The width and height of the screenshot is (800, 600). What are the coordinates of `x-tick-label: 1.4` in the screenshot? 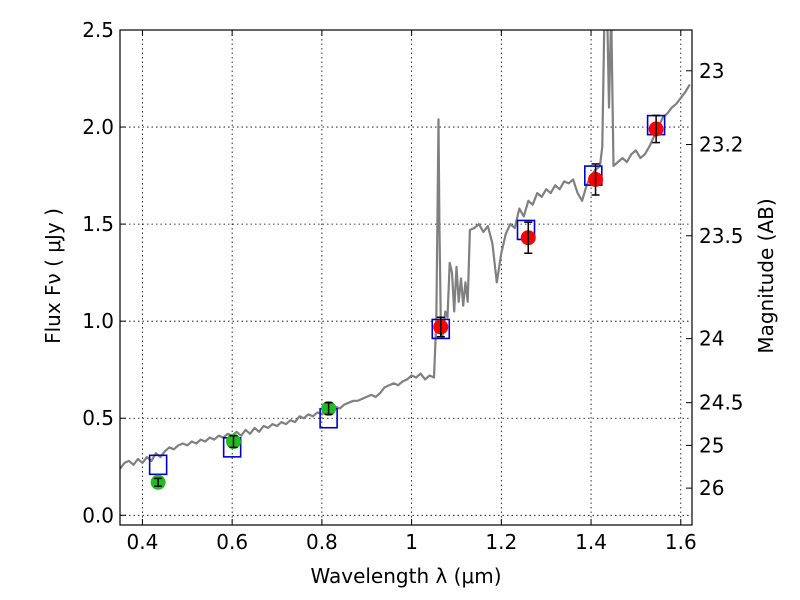 It's located at (591, 542).